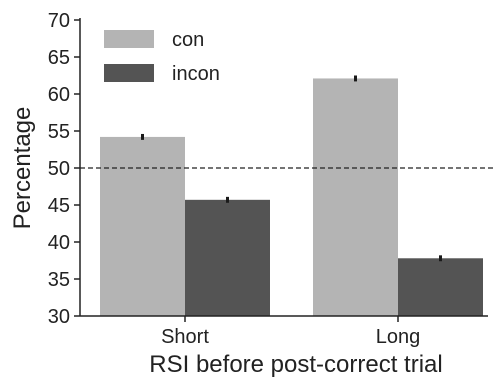 This screenshot has height=379, width=498. What do you see at coordinates (295, 364) in the screenshot?
I see `x-axis-title: RSI before post-correct trial` at bounding box center [295, 364].